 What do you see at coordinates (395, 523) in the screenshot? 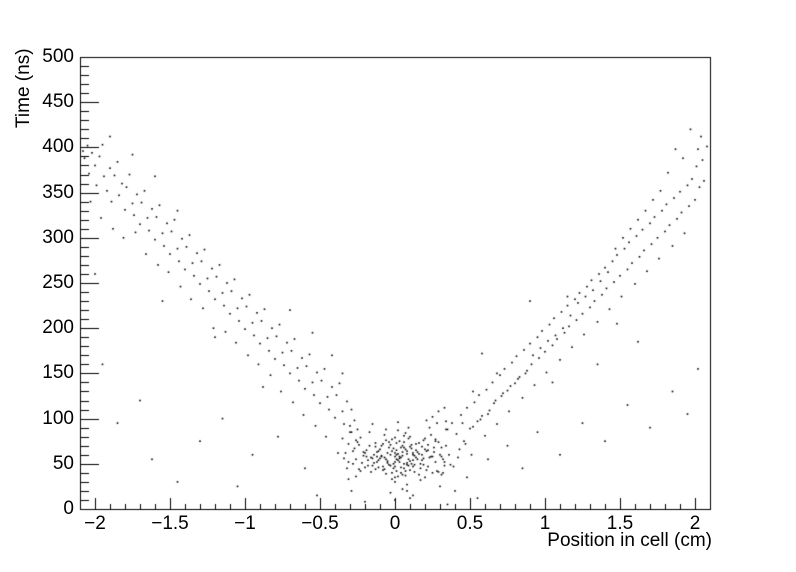
I see `x-tick-label: 0` at bounding box center [395, 523].